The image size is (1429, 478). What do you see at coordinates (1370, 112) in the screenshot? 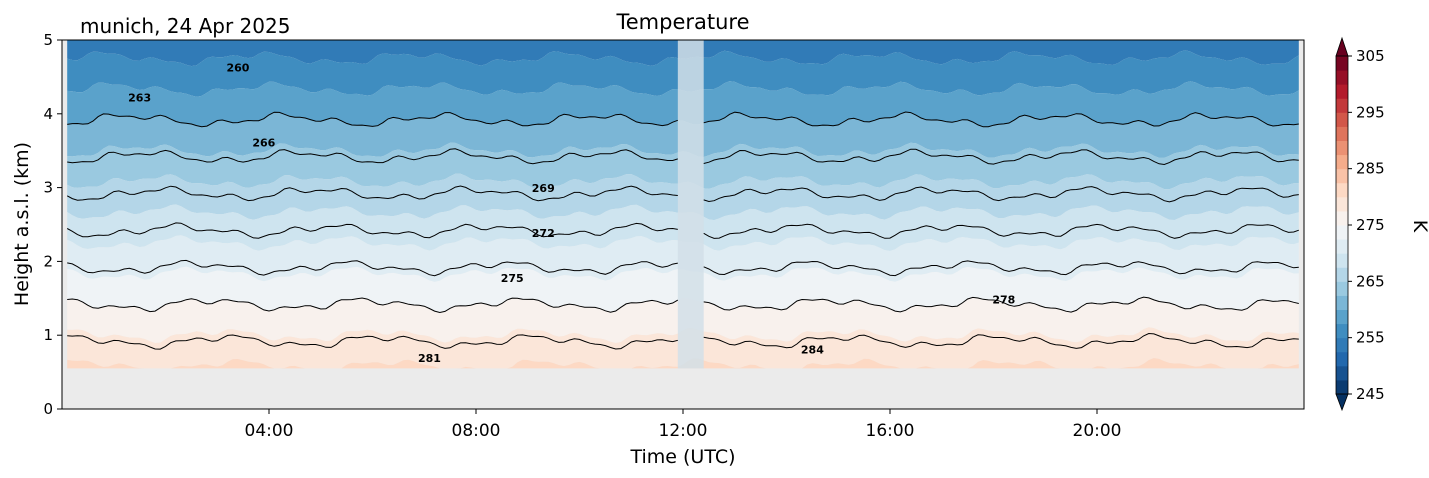
I see `colorbar-tick-label: 295` at bounding box center [1370, 112].